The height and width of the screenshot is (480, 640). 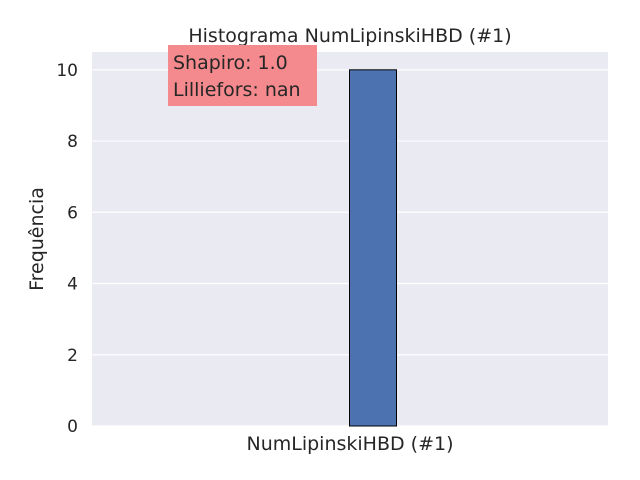 I want to click on annotation-box, so click(x=242, y=75).